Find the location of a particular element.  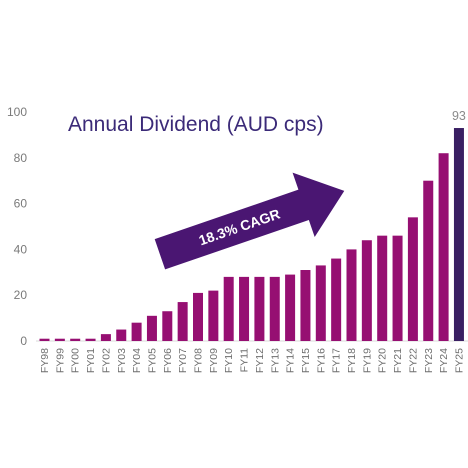

bar-fy17 is located at coordinates (336, 299).